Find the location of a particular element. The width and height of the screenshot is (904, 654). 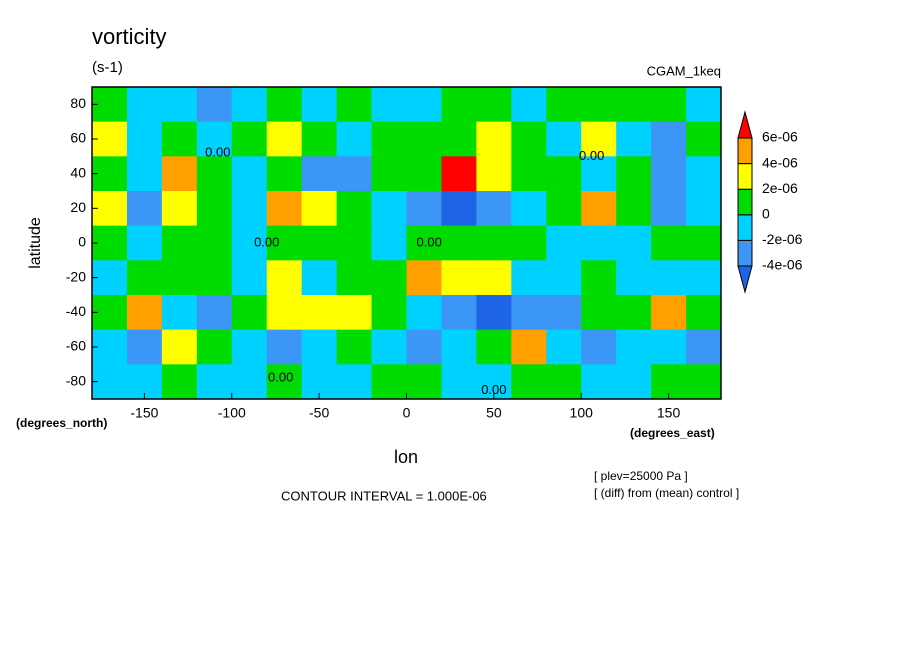

x-tick-label: -50 is located at coordinates (319, 413).